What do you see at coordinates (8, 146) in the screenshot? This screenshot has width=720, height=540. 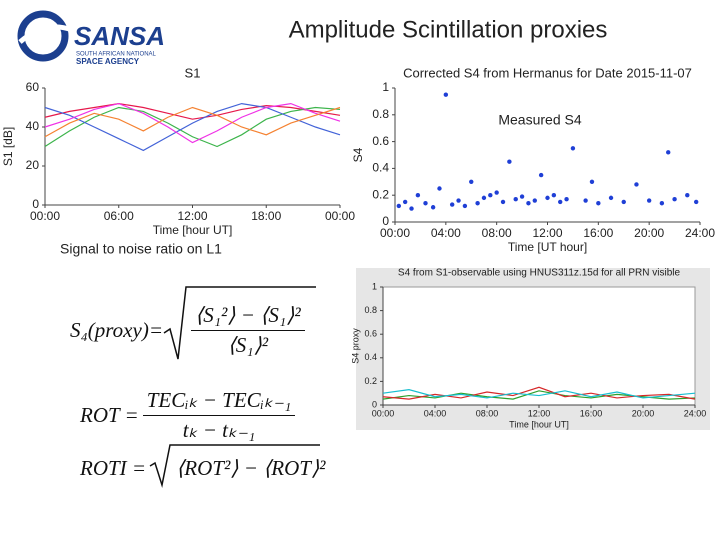 I see `y-axis-label: S1 [dB]` at bounding box center [8, 146].